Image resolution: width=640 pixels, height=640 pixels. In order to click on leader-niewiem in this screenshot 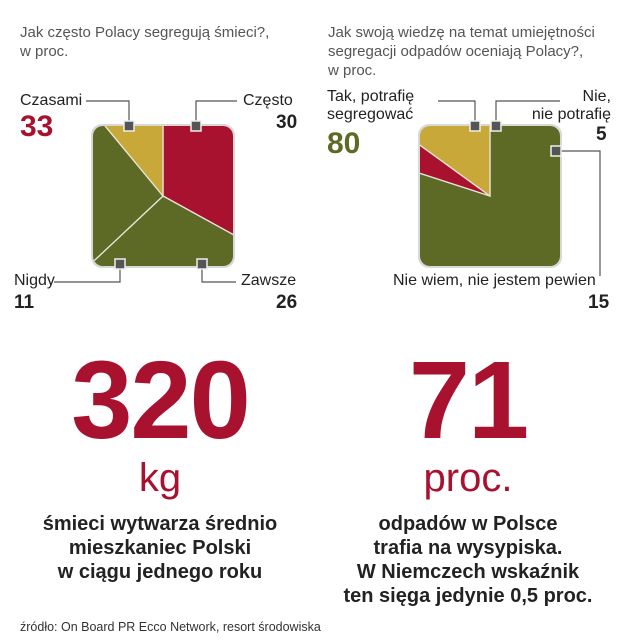, I will do `click(578, 213)`.